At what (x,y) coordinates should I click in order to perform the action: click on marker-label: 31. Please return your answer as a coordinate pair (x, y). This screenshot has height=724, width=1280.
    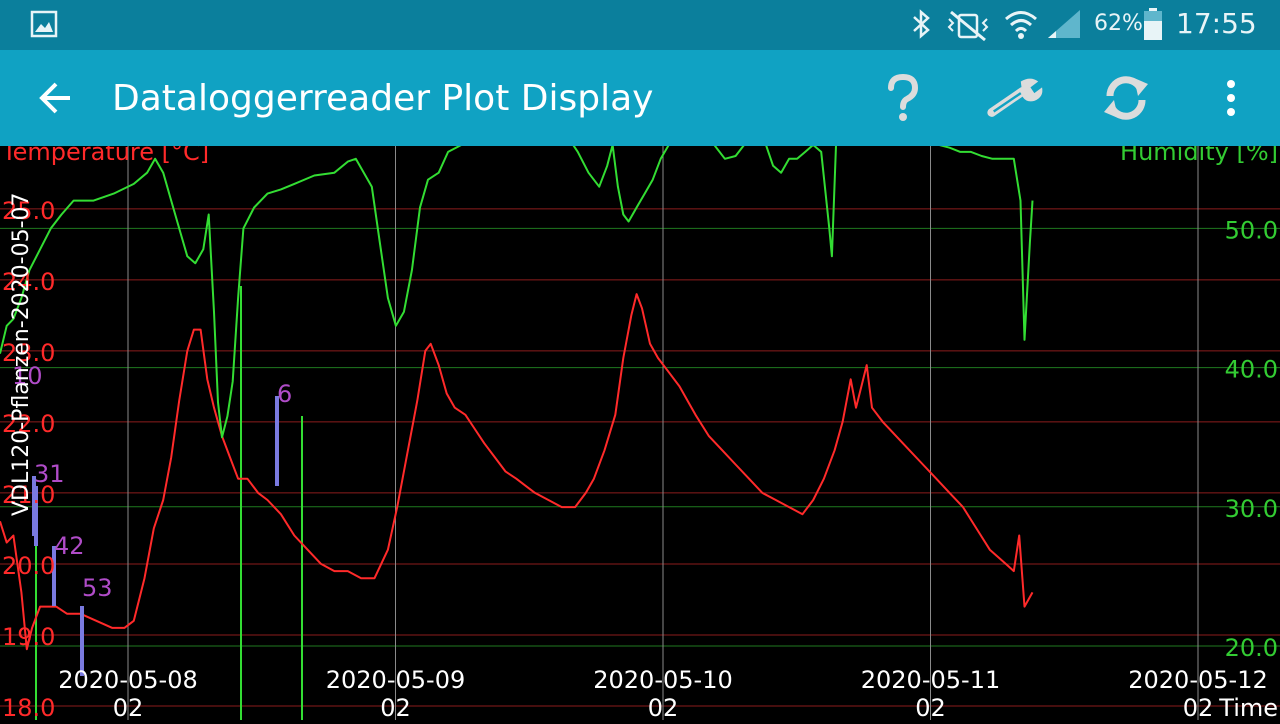
    Looking at the image, I should click on (49, 474).